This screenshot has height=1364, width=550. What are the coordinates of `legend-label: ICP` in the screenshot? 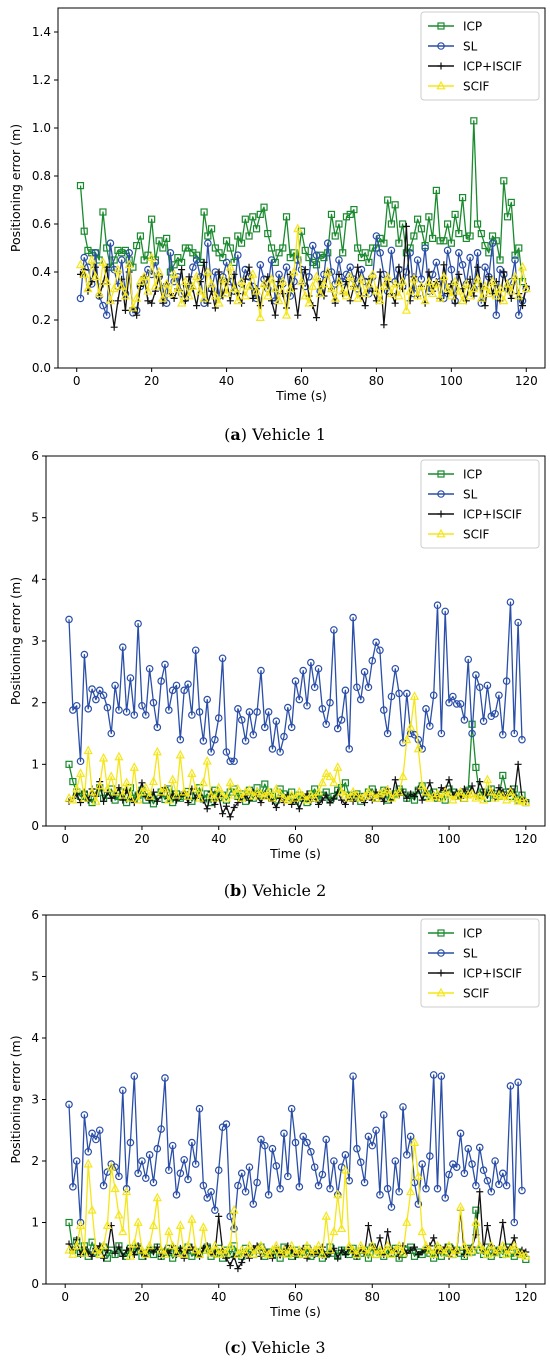 It's located at (472, 934).